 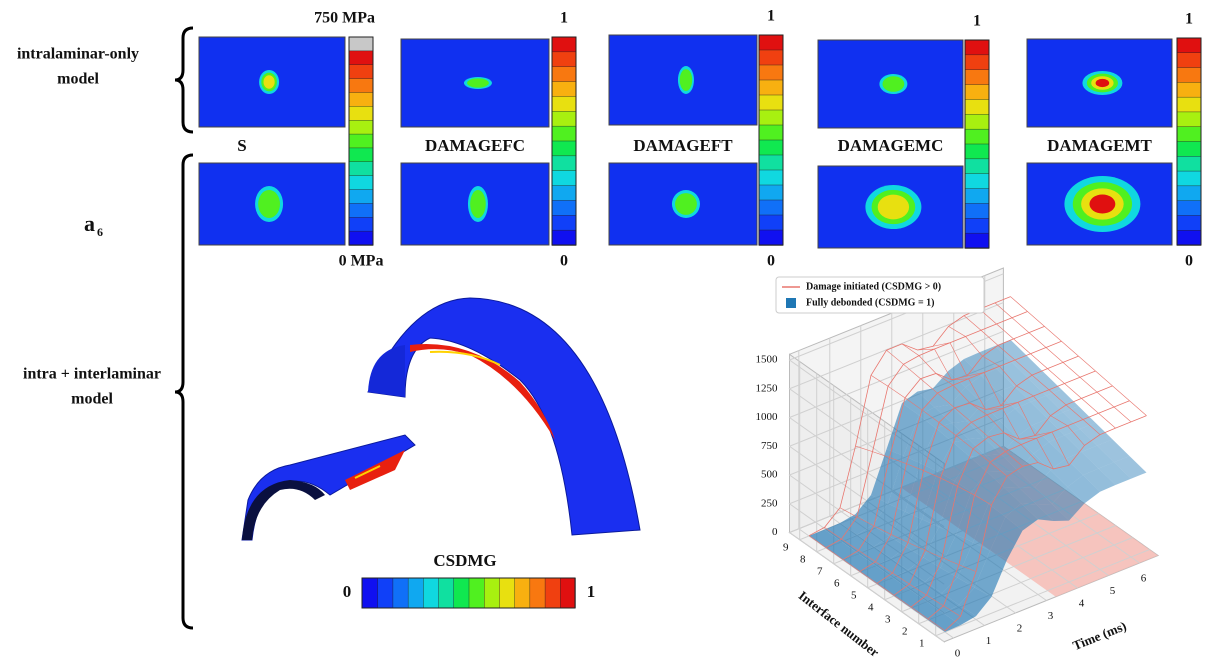 What do you see at coordinates (488, 140) in the screenshot?
I see `panel: DAMAGEFC 1 0` at bounding box center [488, 140].